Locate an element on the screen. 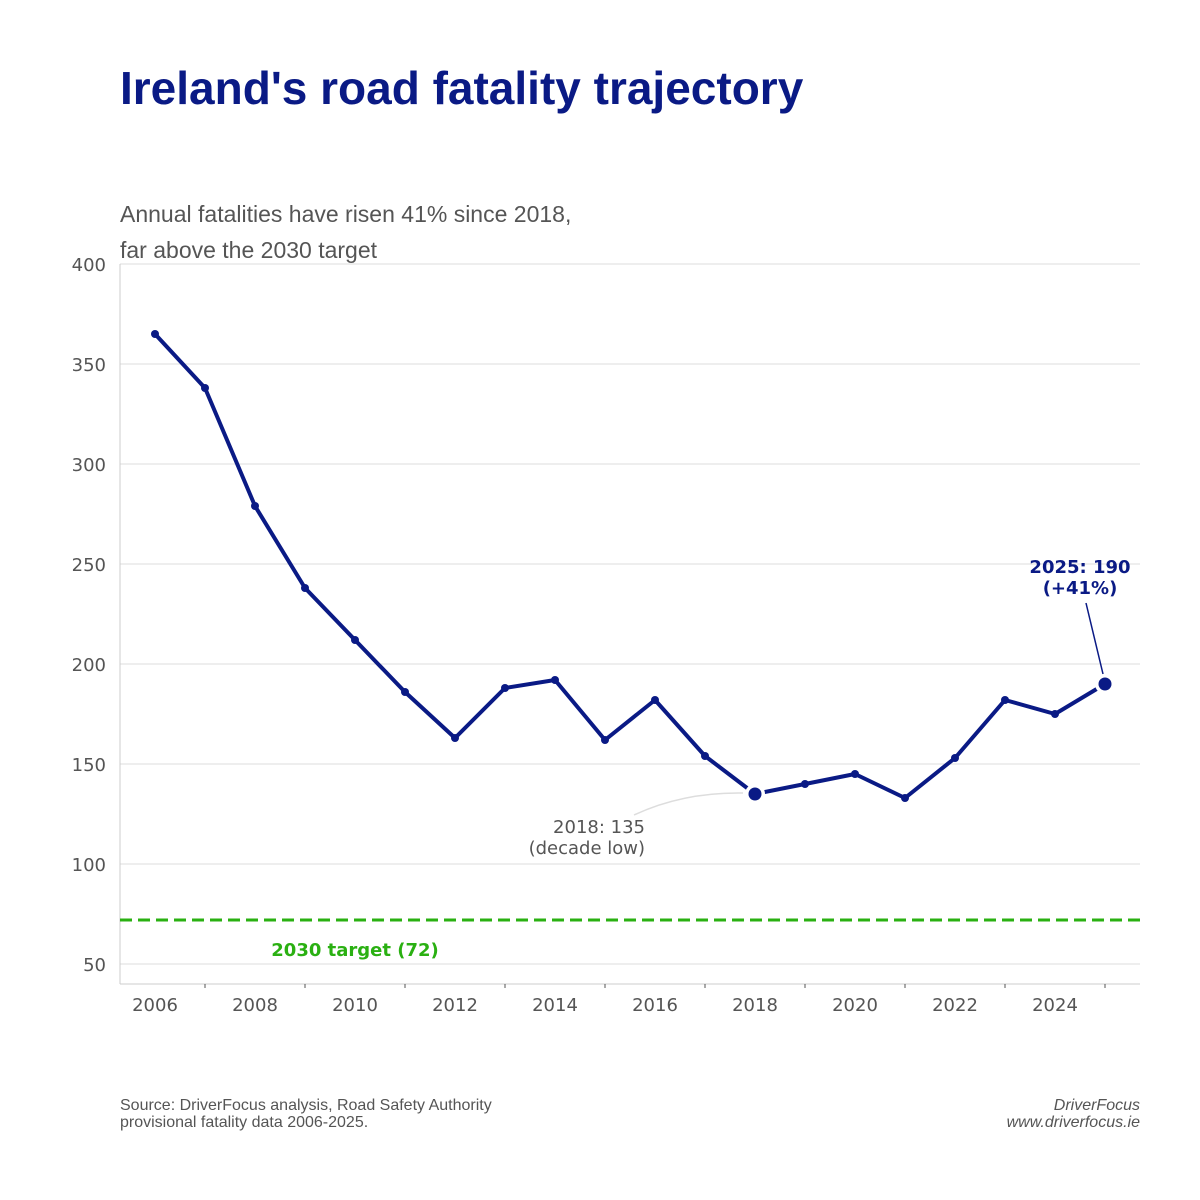  brand-credit: DriverFocus www.driverfocus.ie is located at coordinates (1073, 1114).